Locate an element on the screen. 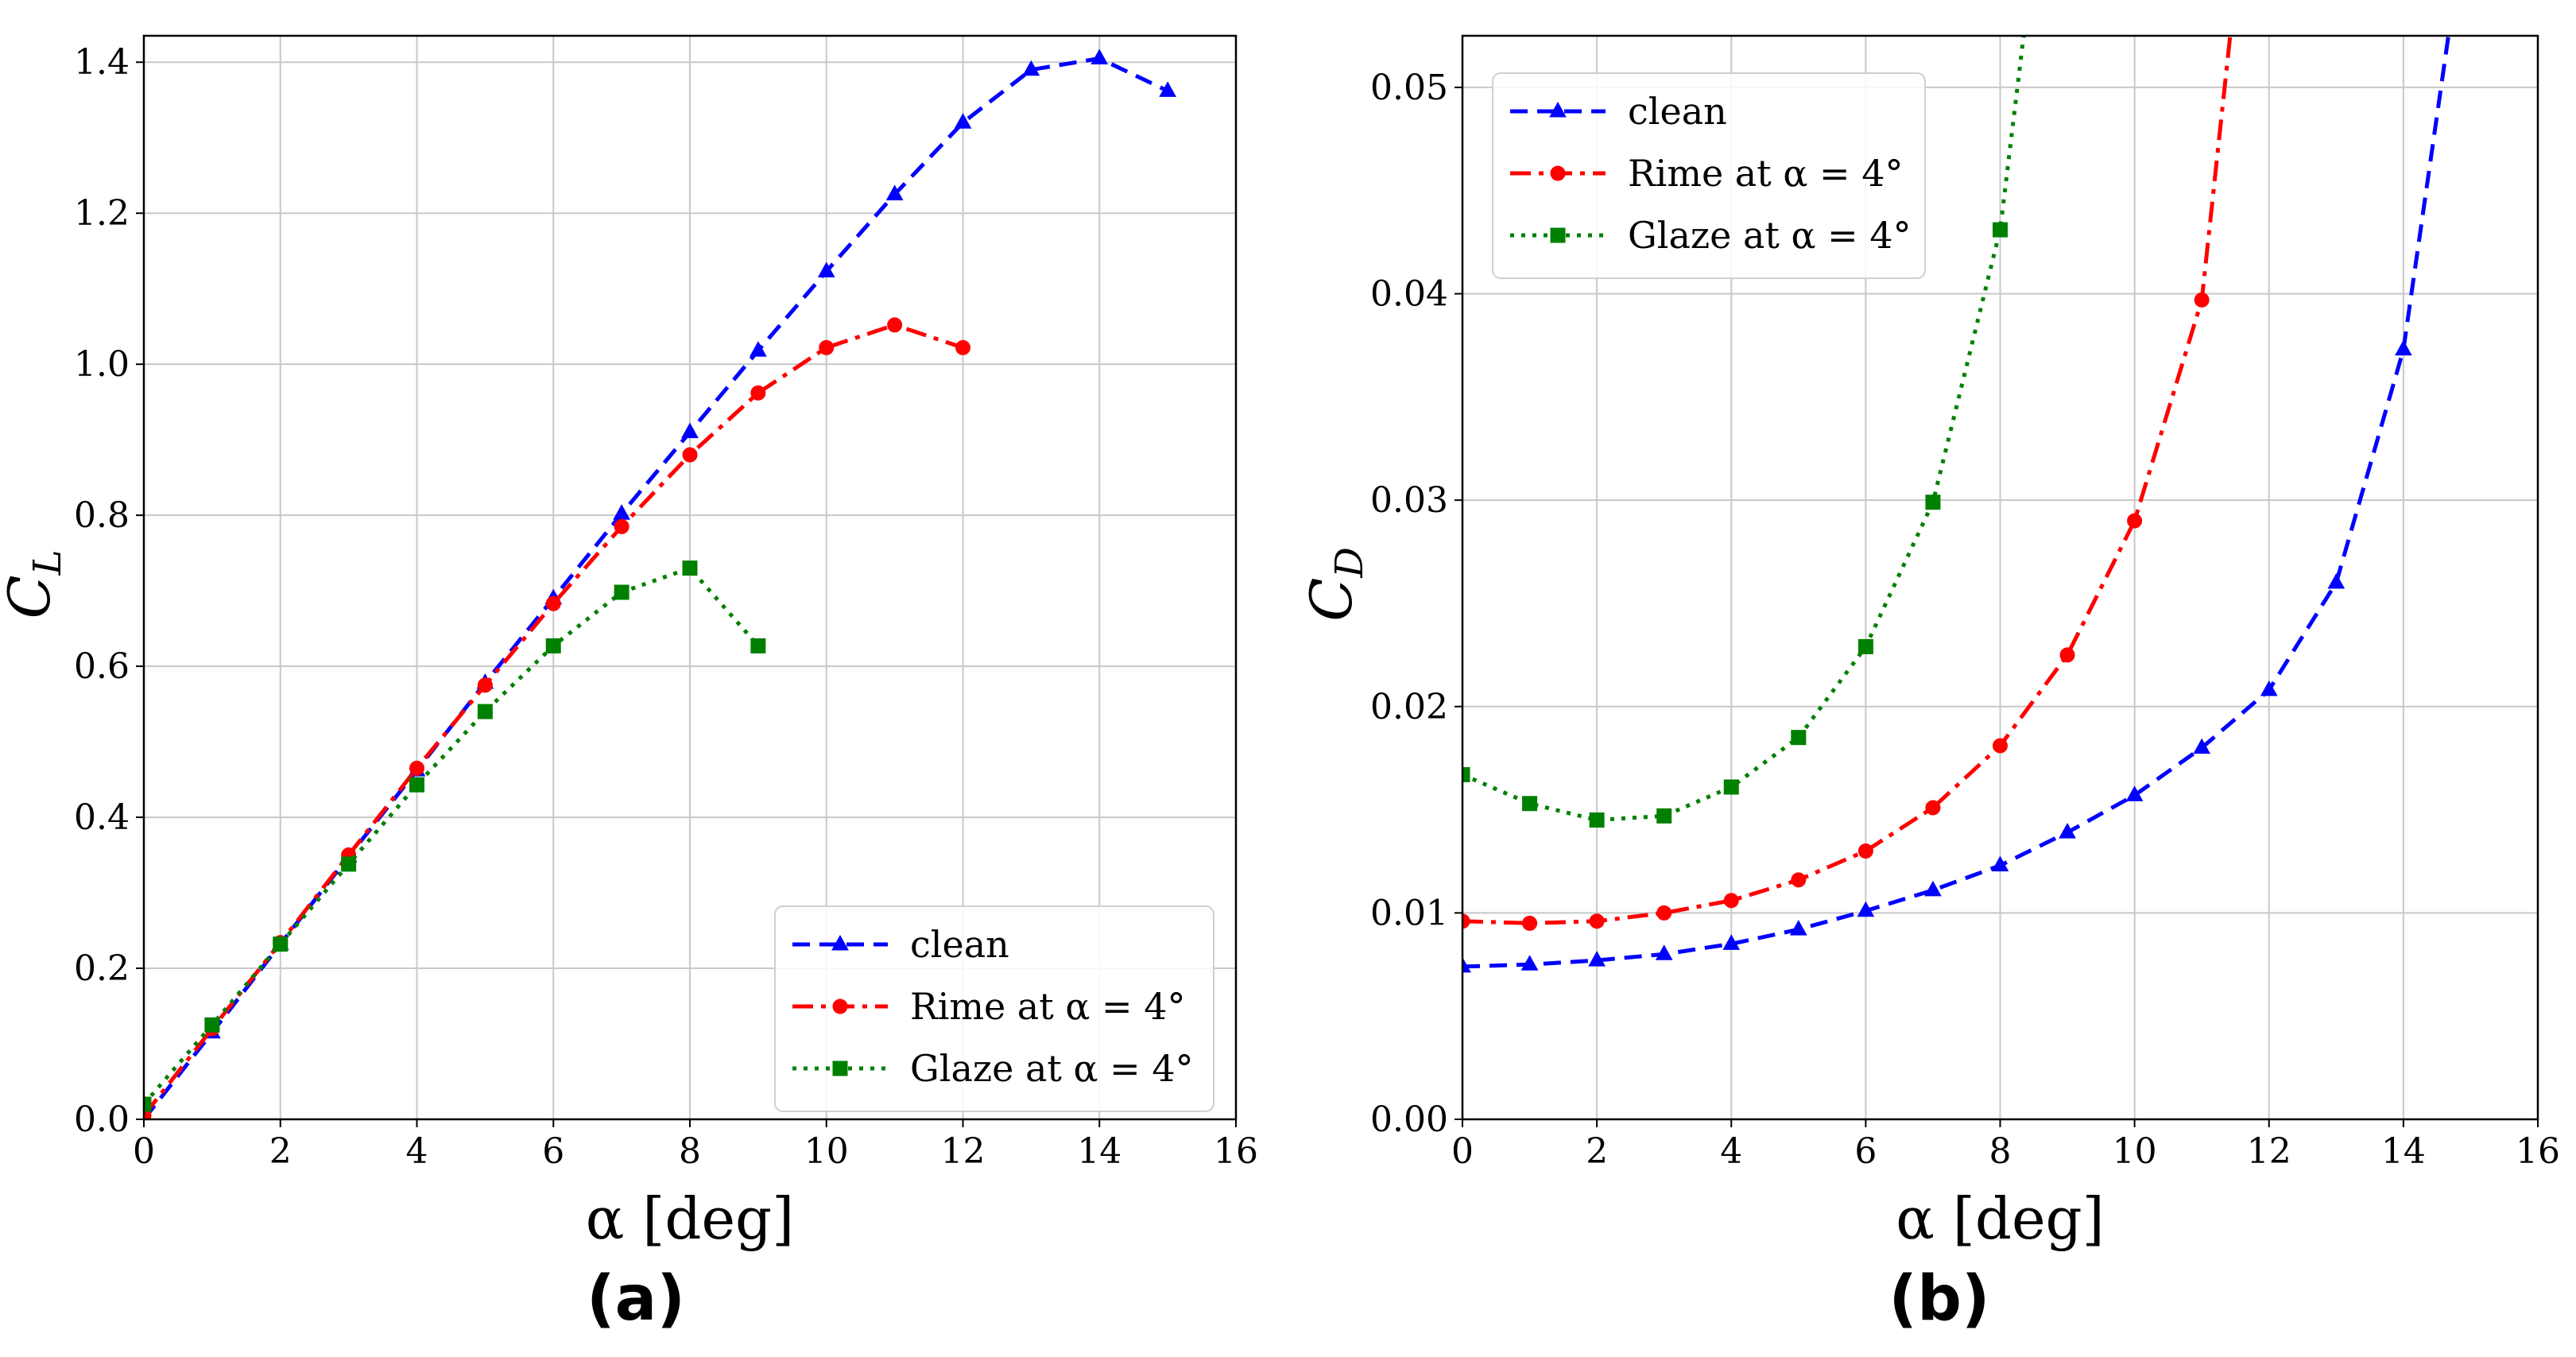 The height and width of the screenshot is (1357, 2576). x-tick-label: 8 is located at coordinates (690, 1152).